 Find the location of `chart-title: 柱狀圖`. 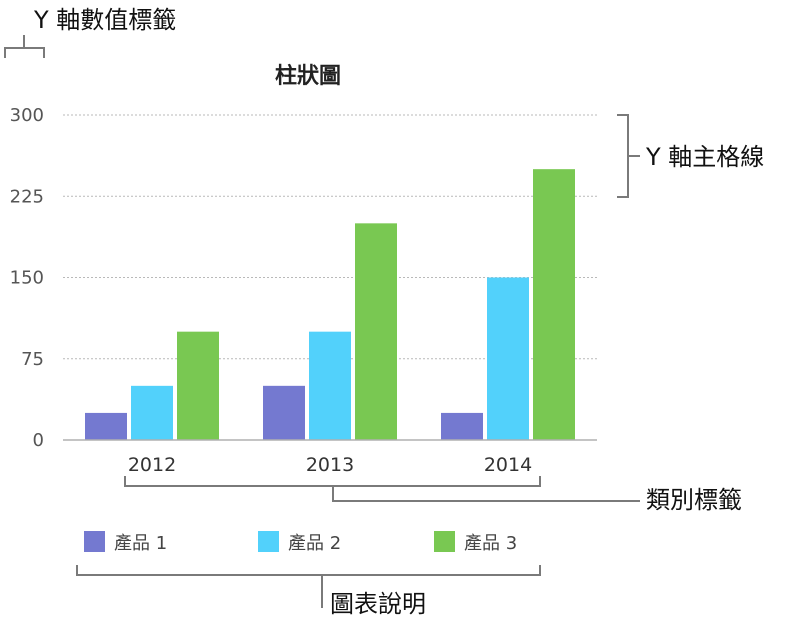

chart-title: 柱狀圖 is located at coordinates (308, 76).